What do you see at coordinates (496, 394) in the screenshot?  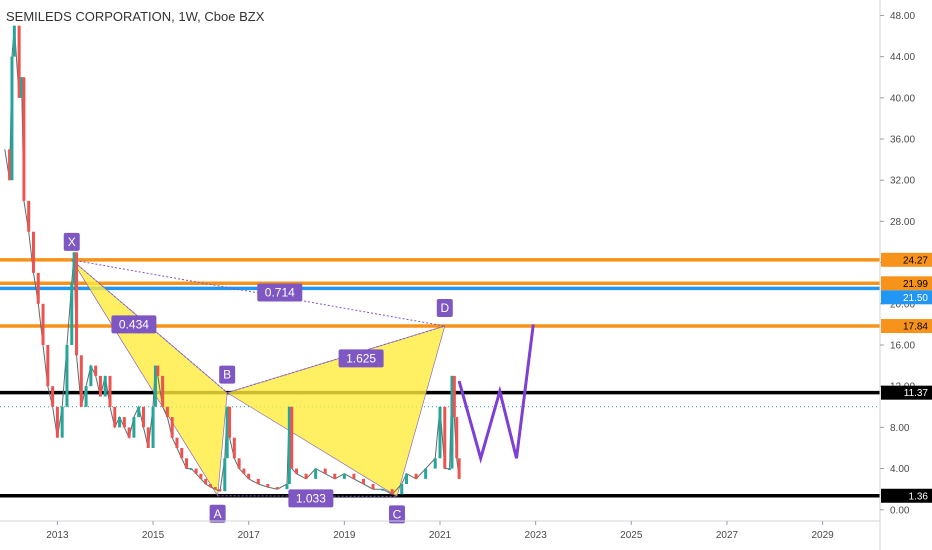 I see `projection-path` at bounding box center [496, 394].